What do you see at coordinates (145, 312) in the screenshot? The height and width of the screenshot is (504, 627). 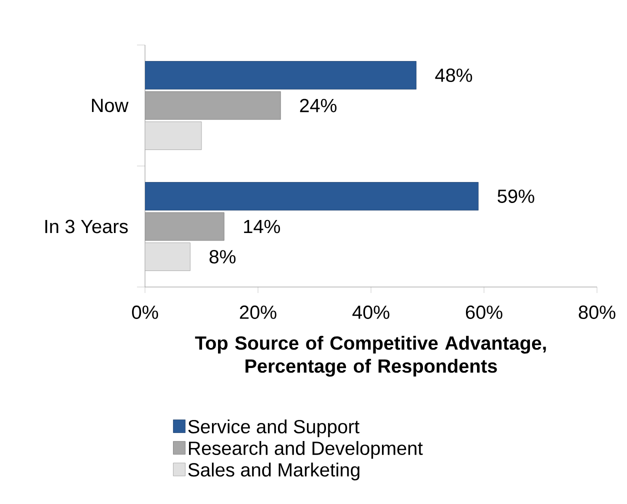 I see `x-tick-label: 0%` at bounding box center [145, 312].